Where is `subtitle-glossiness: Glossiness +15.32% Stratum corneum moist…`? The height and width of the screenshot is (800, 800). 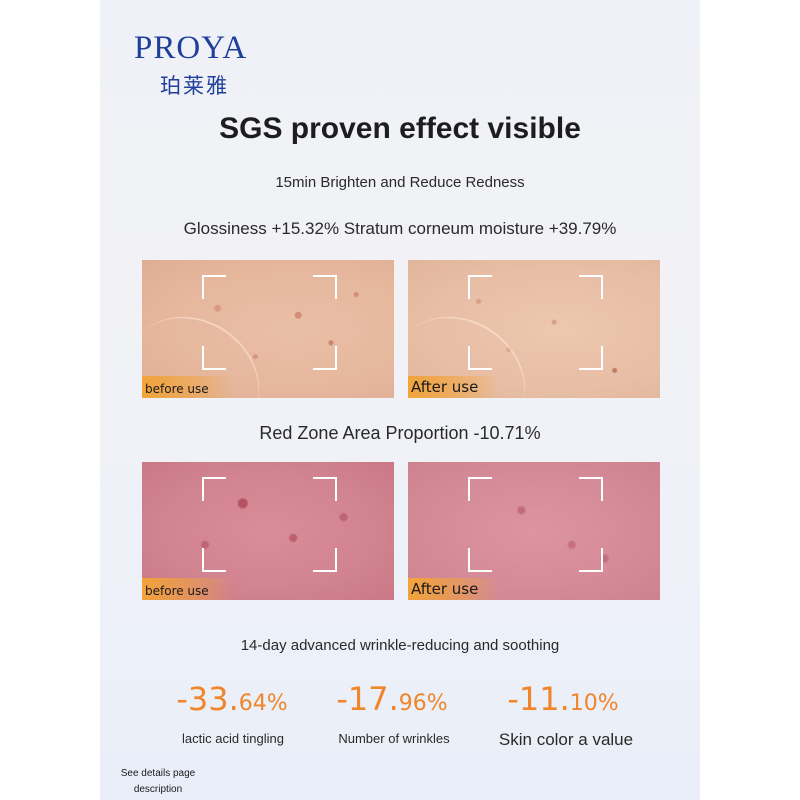
subtitle-glossiness: Glossiness +15.32% Stratum corneum moist… is located at coordinates (400, 228).